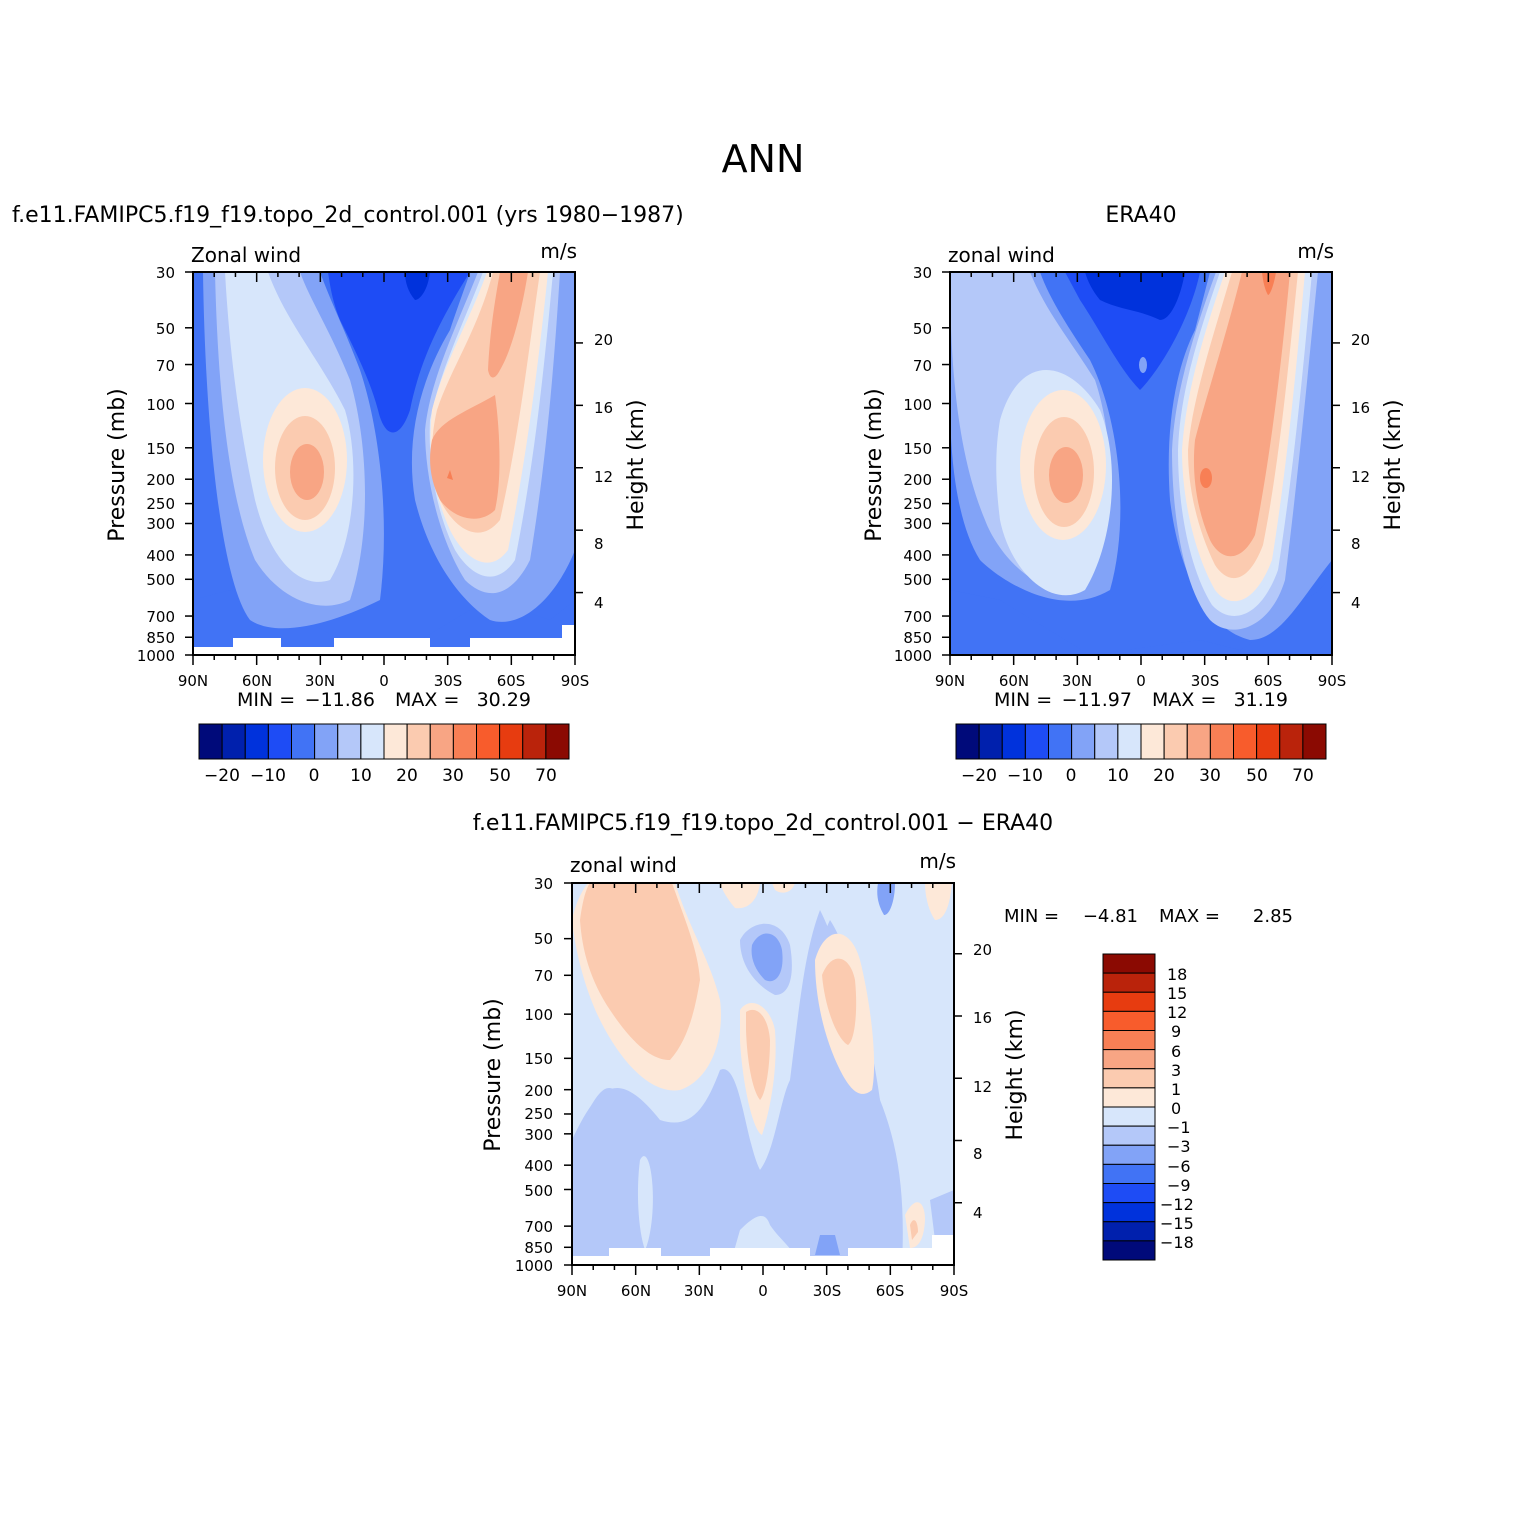 This screenshot has width=1525, height=1525. I want to click on panel-diff-colorbar, so click(1129, 1107).